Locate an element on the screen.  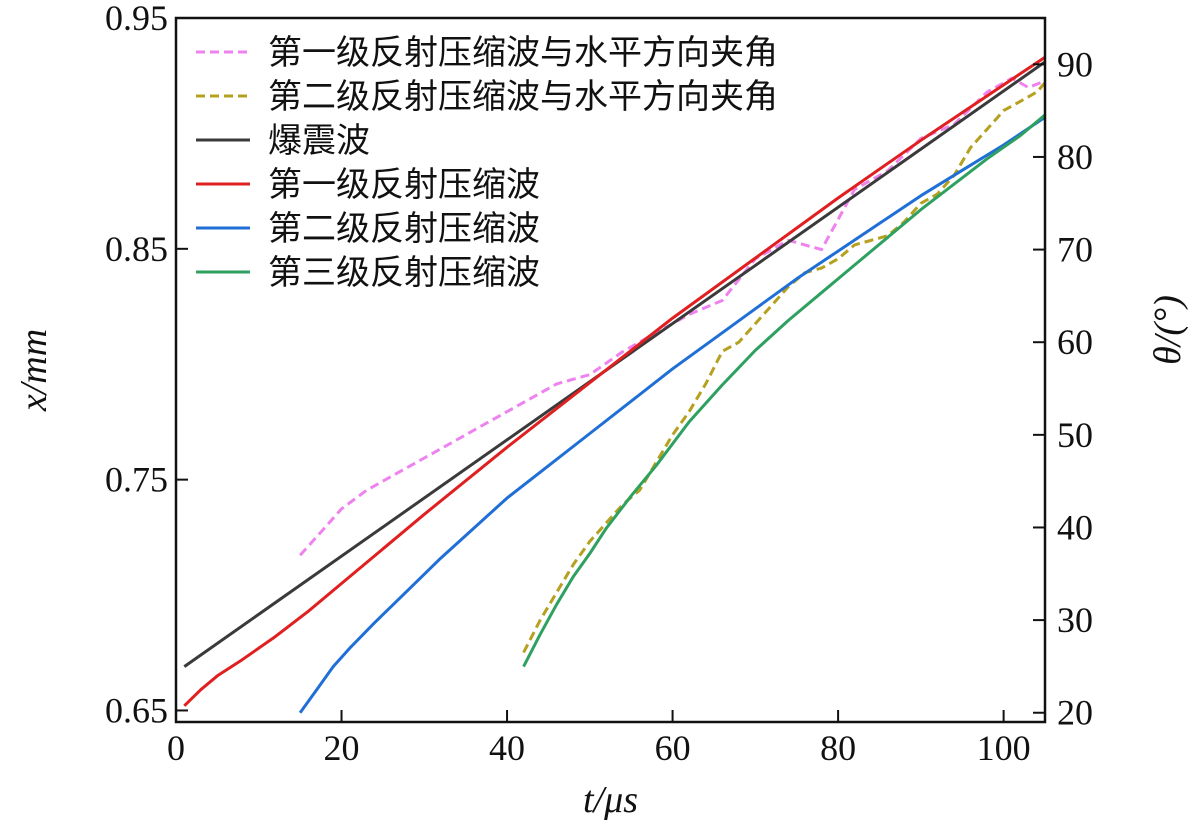
y-left-tick-label: 0.65 is located at coordinates (136, 710).